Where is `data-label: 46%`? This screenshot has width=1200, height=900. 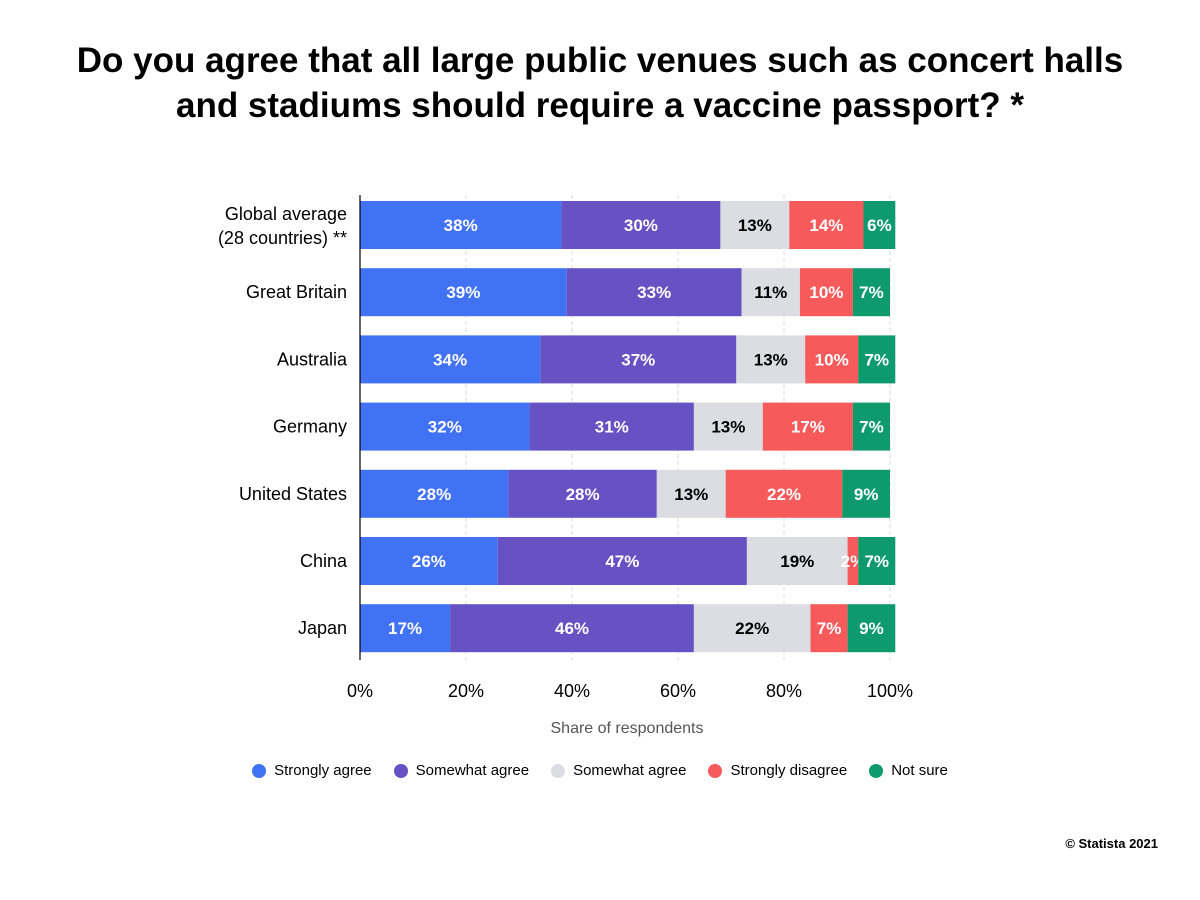
data-label: 46% is located at coordinates (572, 628).